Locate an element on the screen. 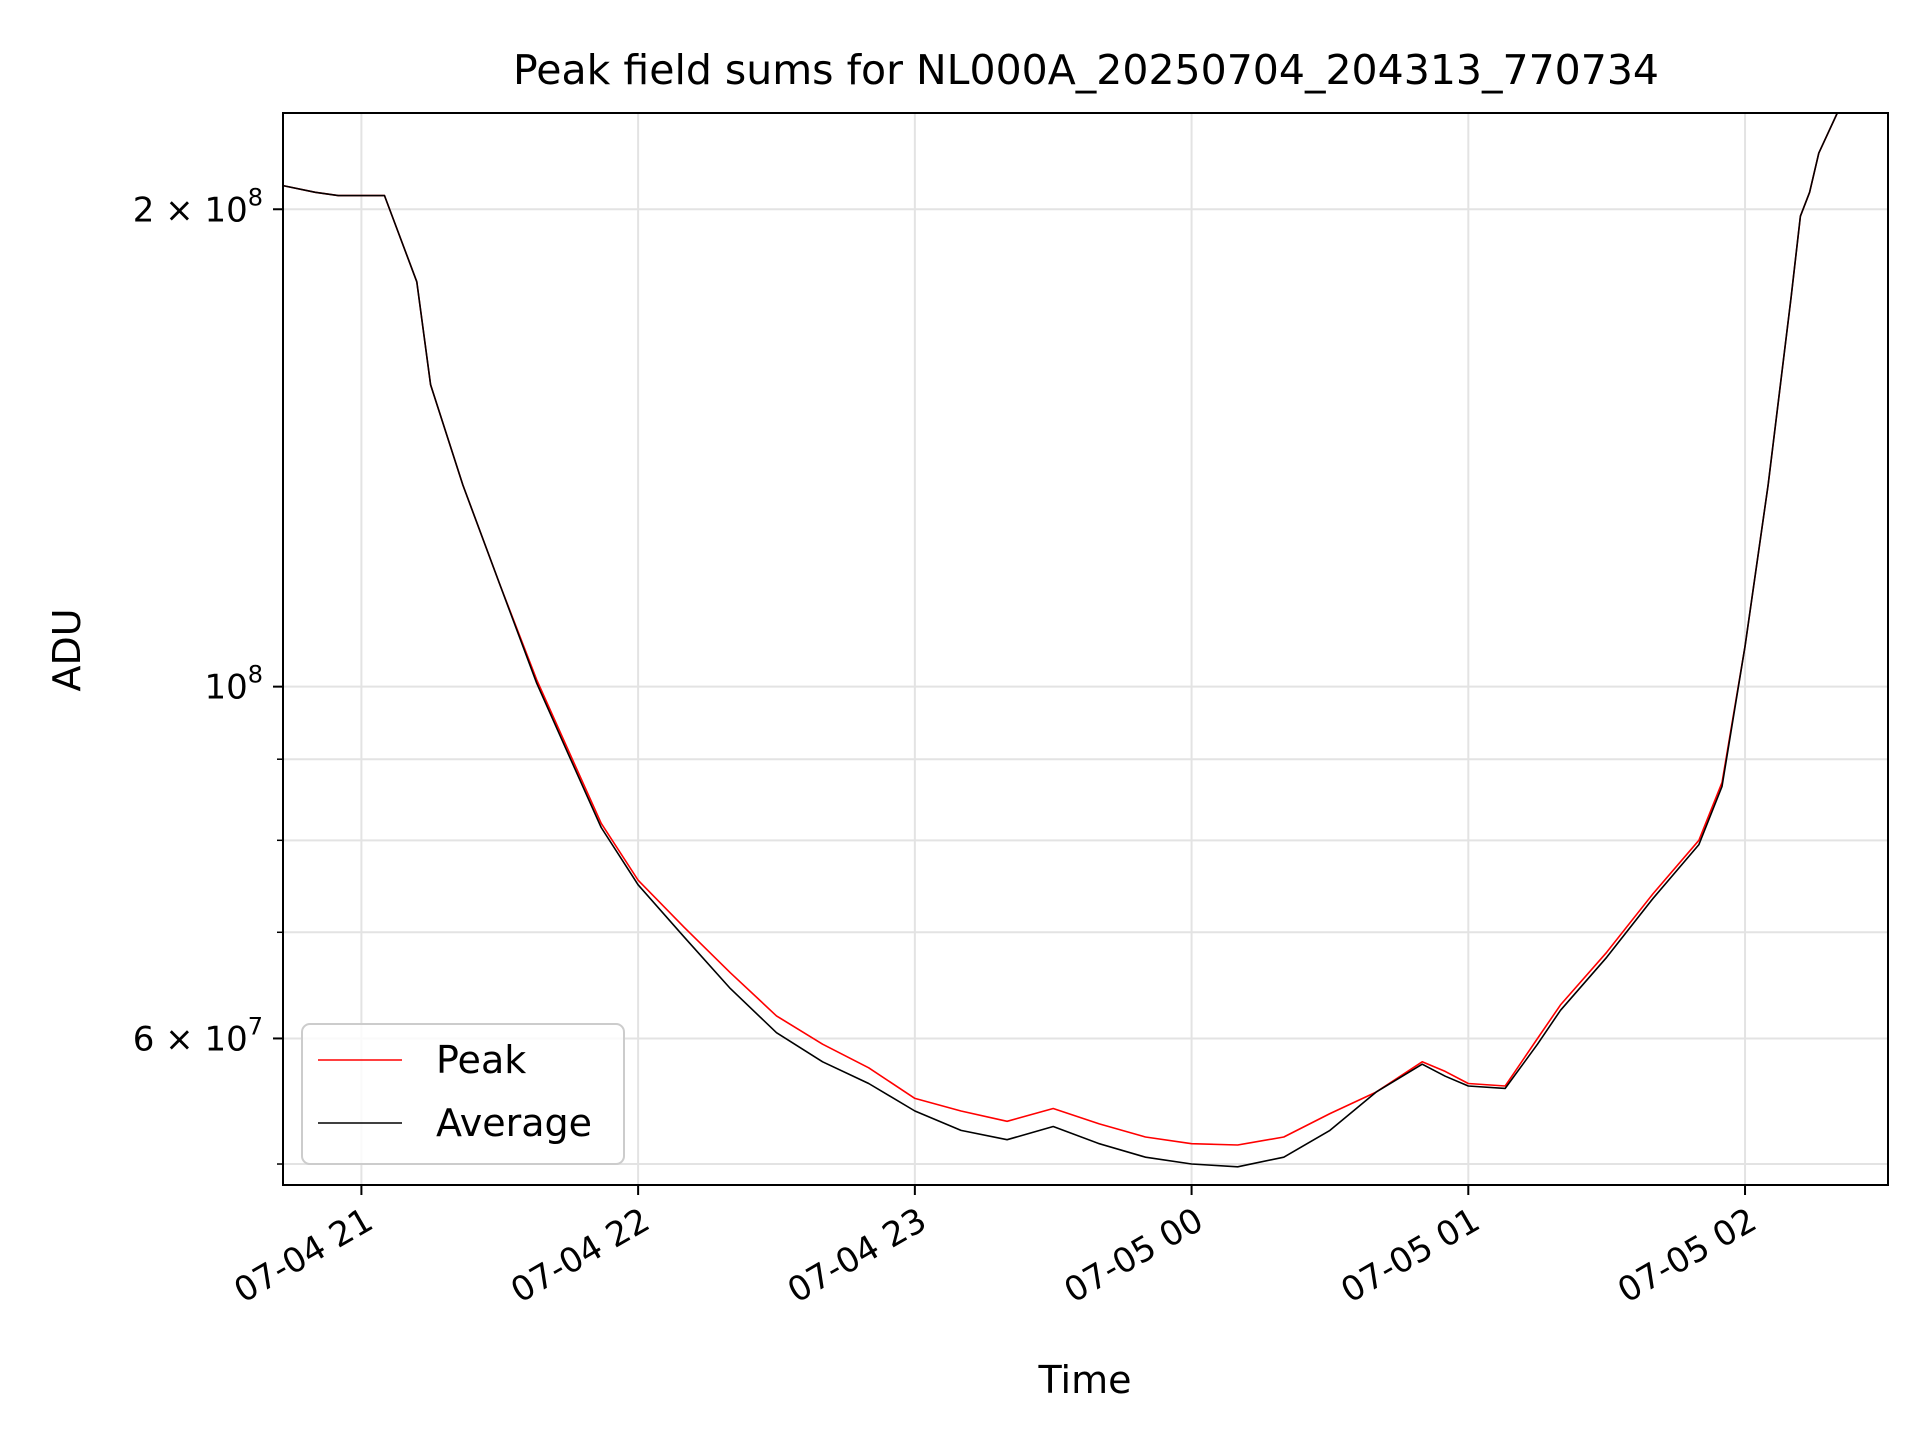 The height and width of the screenshot is (1440, 1920). legend: Peak Average is located at coordinates (463, 1094).